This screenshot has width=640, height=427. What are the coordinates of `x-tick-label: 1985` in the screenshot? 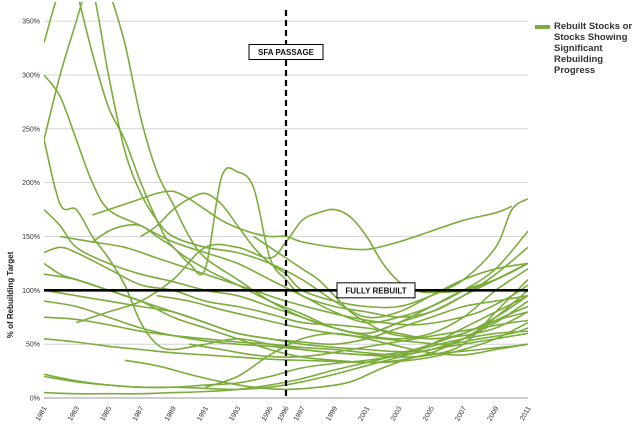 It's located at (106, 413).